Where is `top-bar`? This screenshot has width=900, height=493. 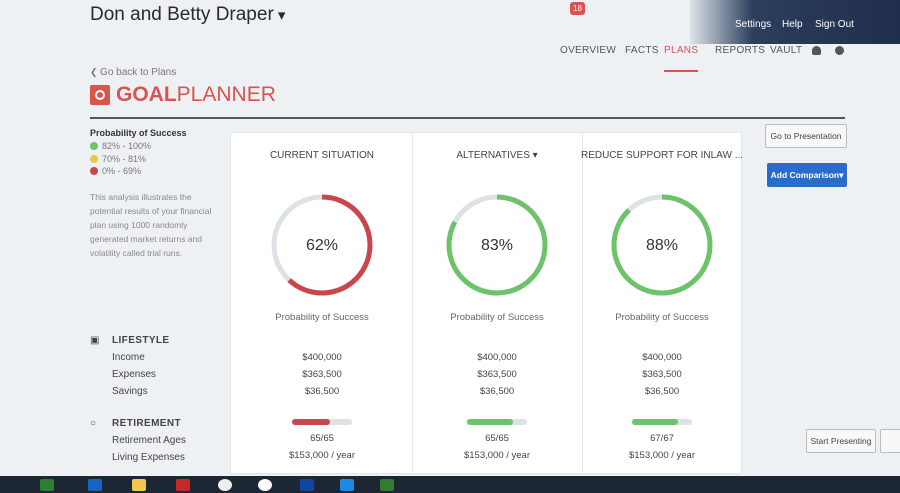 top-bar is located at coordinates (795, 22).